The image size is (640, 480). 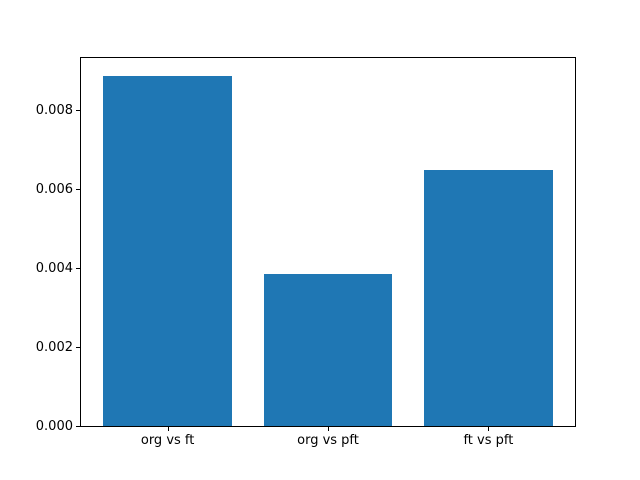 What do you see at coordinates (167, 250) in the screenshot?
I see `bar-org-vs-ft` at bounding box center [167, 250].